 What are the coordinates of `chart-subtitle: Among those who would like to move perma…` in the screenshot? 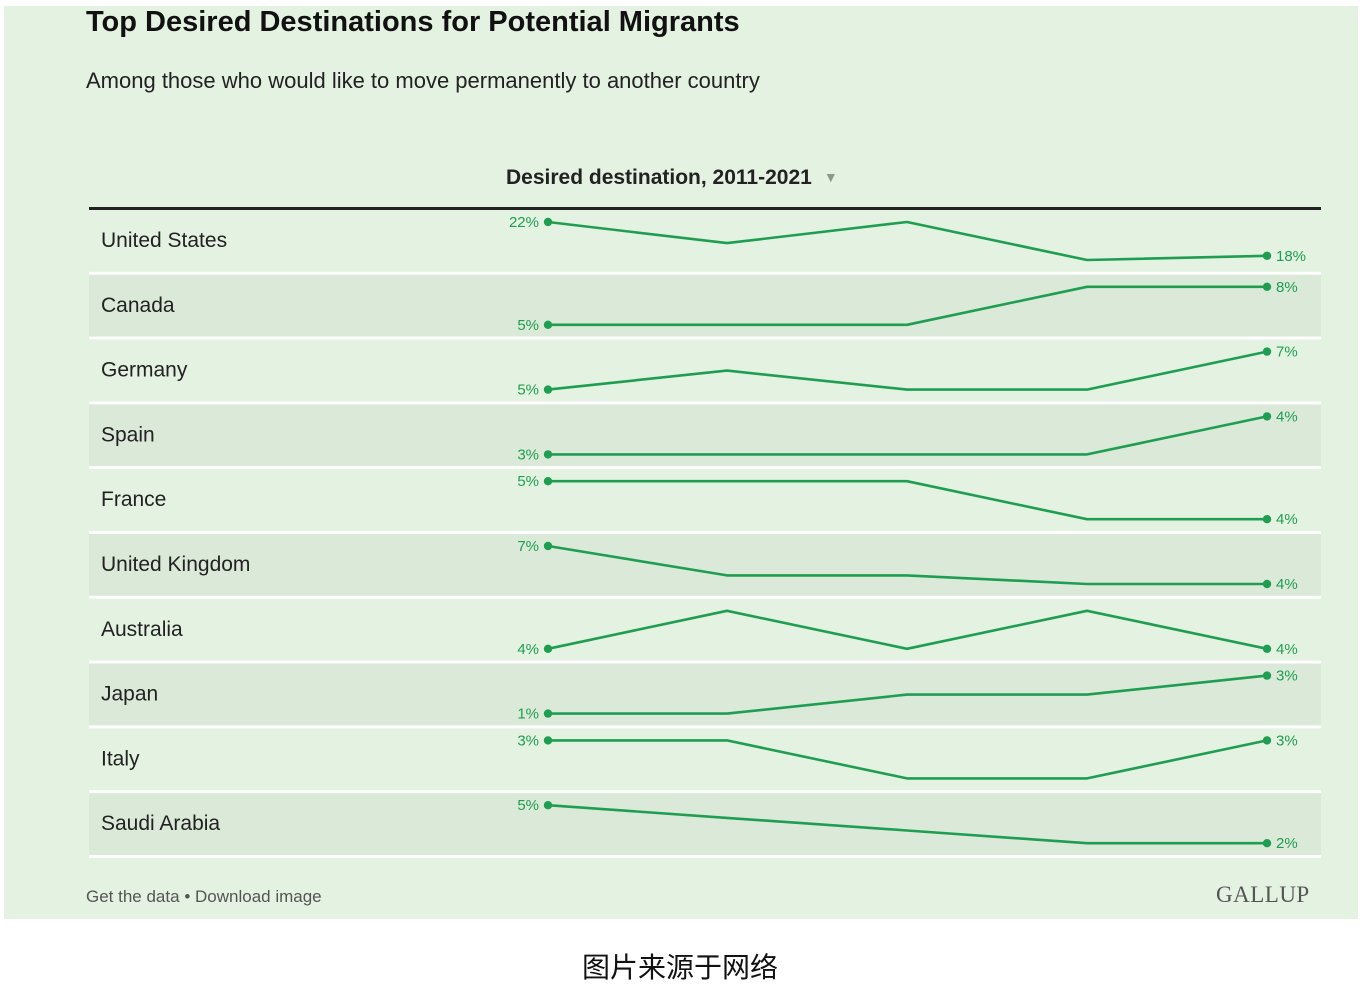 It's located at (423, 80).